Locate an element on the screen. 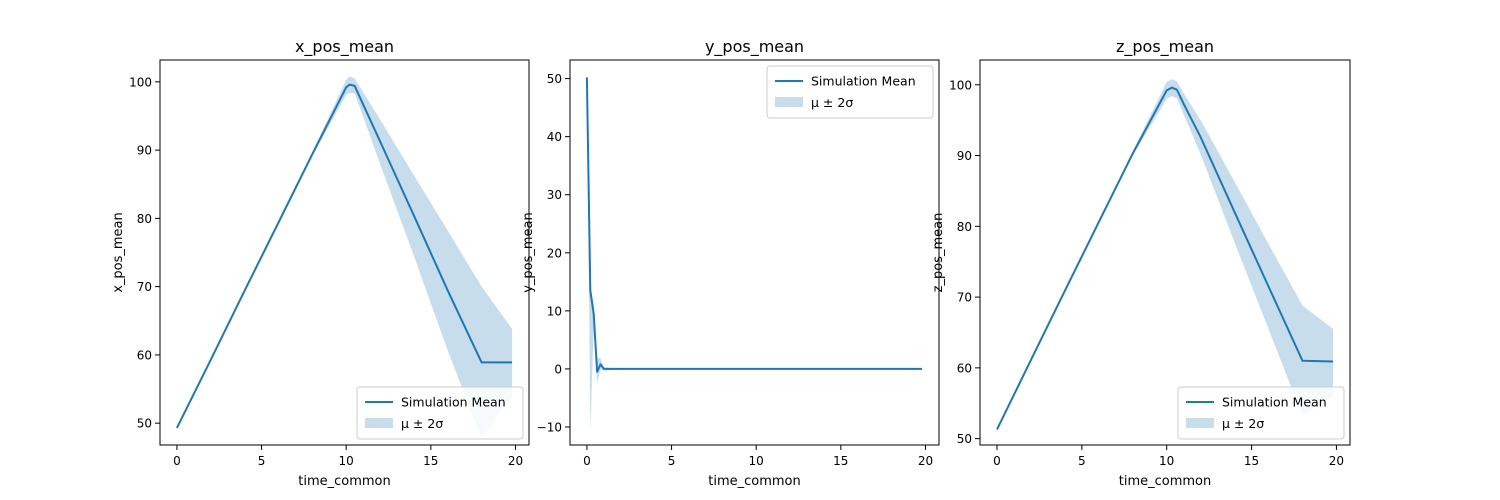 This screenshot has width=1500, height=500. y-axis-label: z_pos_mean is located at coordinates (938, 253).